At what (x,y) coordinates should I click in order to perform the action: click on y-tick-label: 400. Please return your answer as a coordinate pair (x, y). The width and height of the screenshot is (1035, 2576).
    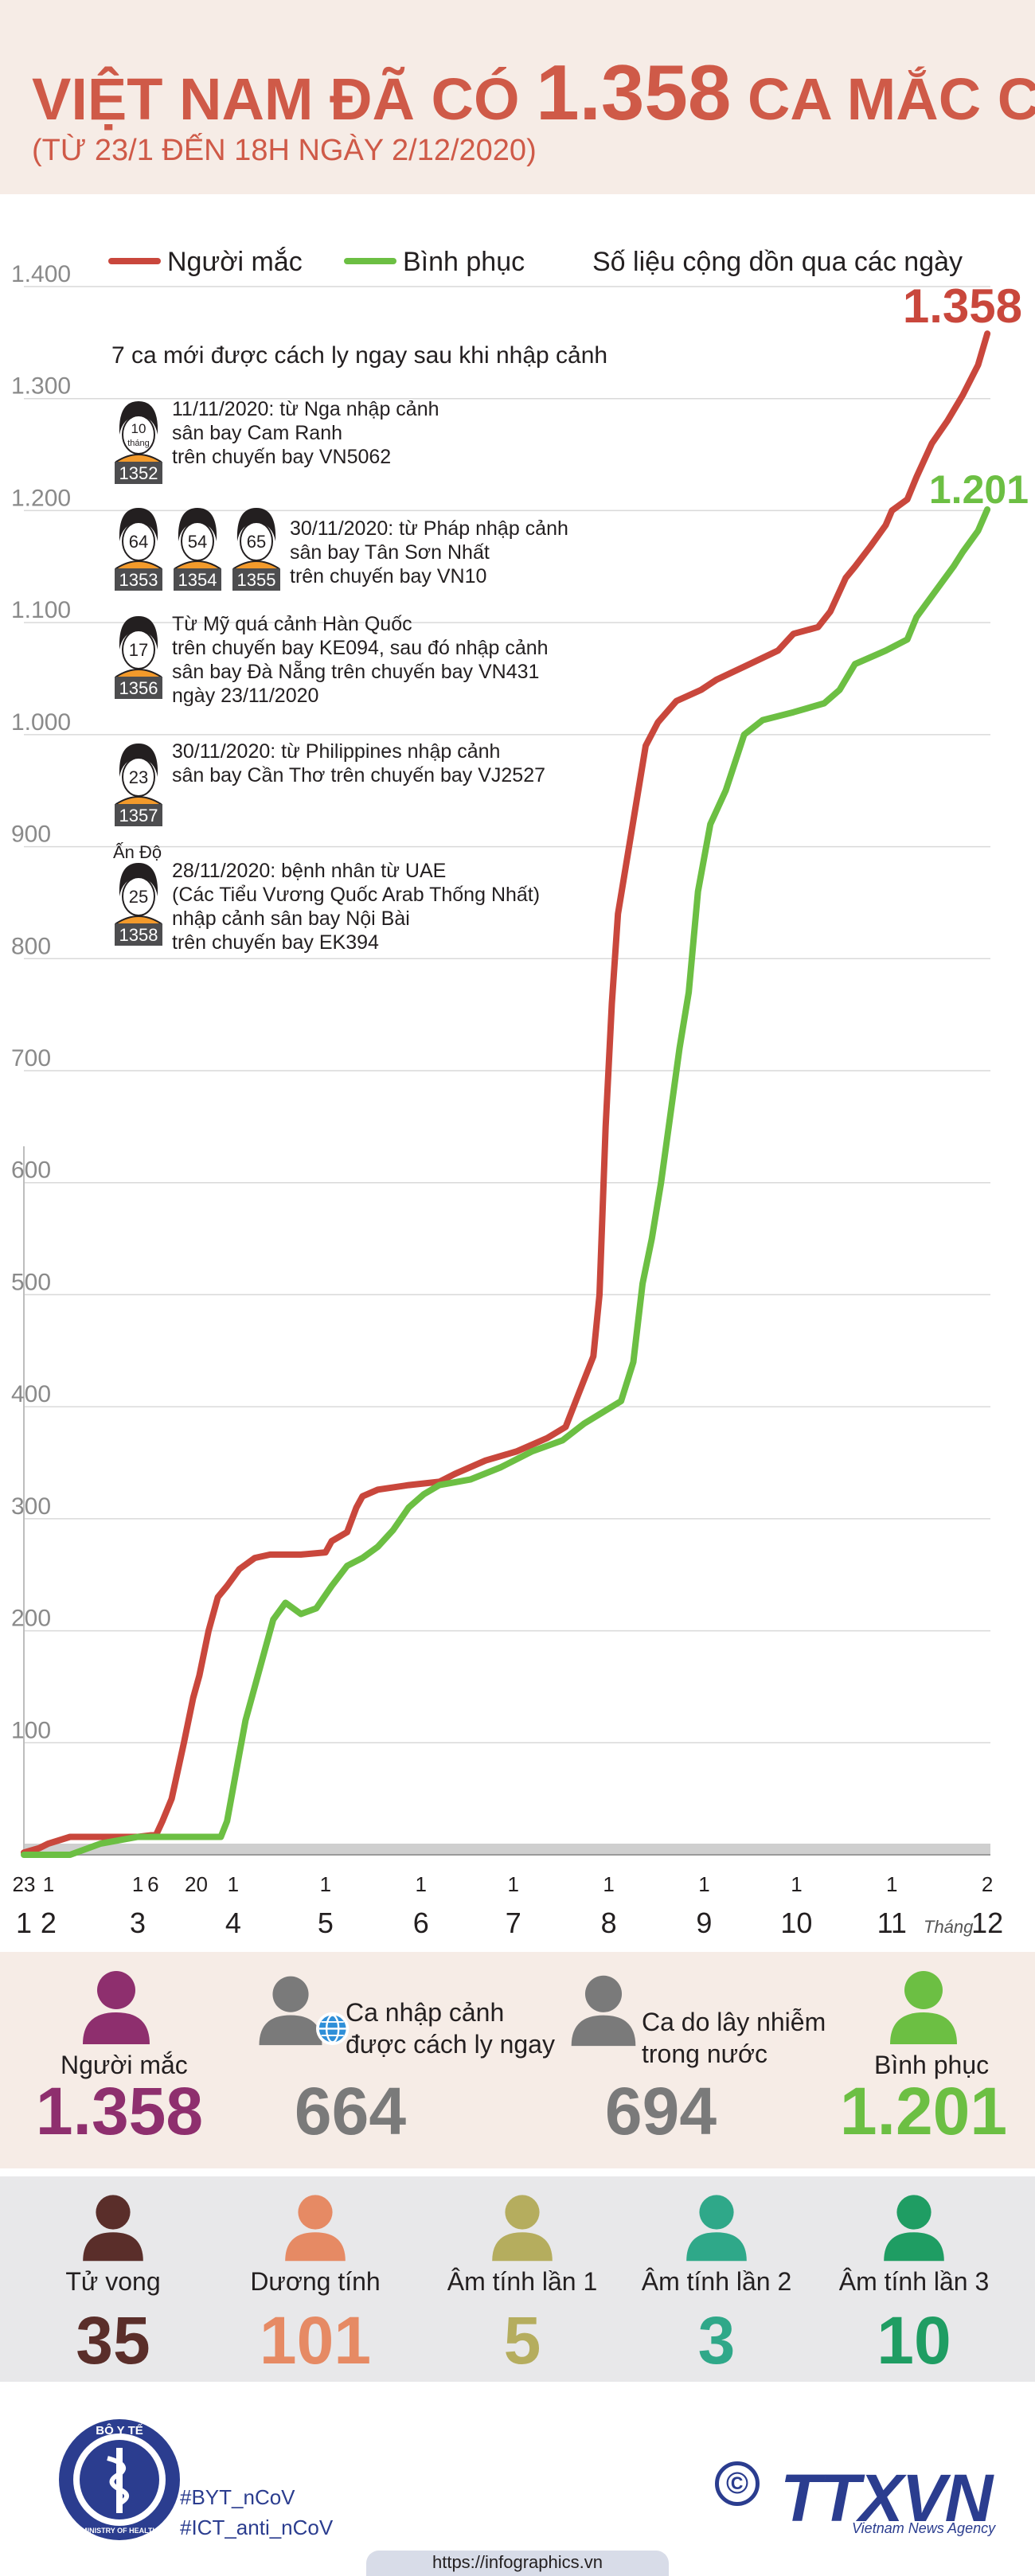
    Looking at the image, I should click on (31, 1394).